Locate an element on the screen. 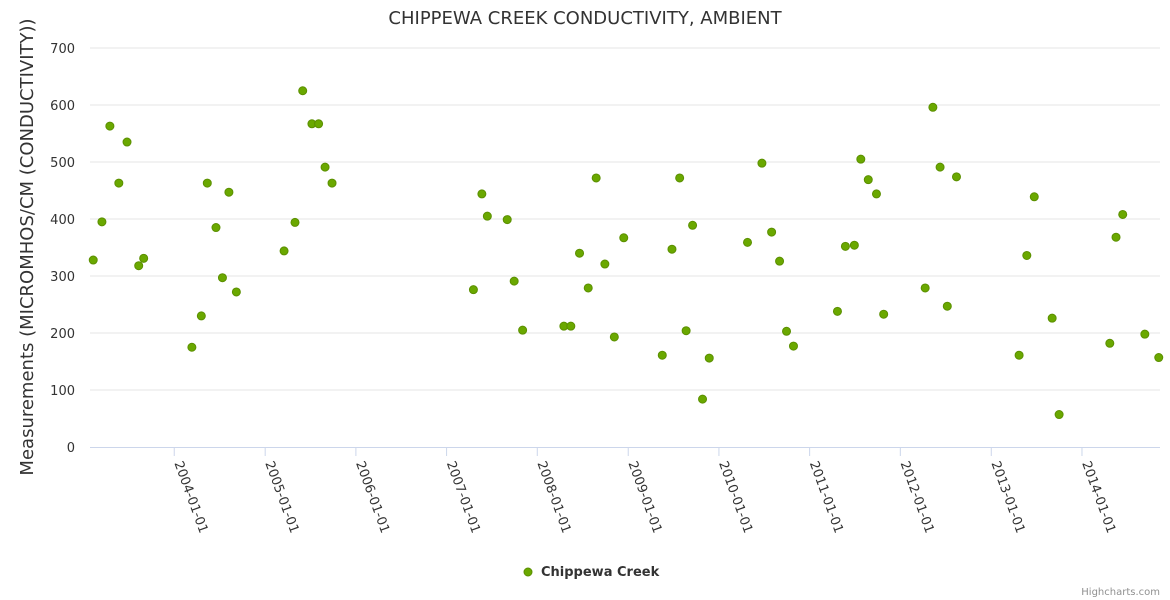 This screenshot has width=1170, height=600. y-tick-label: 600 is located at coordinates (62, 106).